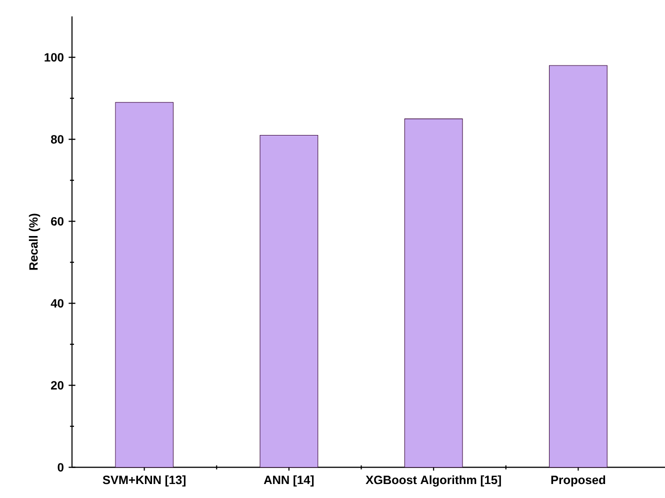 This screenshot has width=665, height=498. Describe the element at coordinates (433, 481) in the screenshot. I see `x-tick-label: XGBoost Algorithm [15]` at that location.